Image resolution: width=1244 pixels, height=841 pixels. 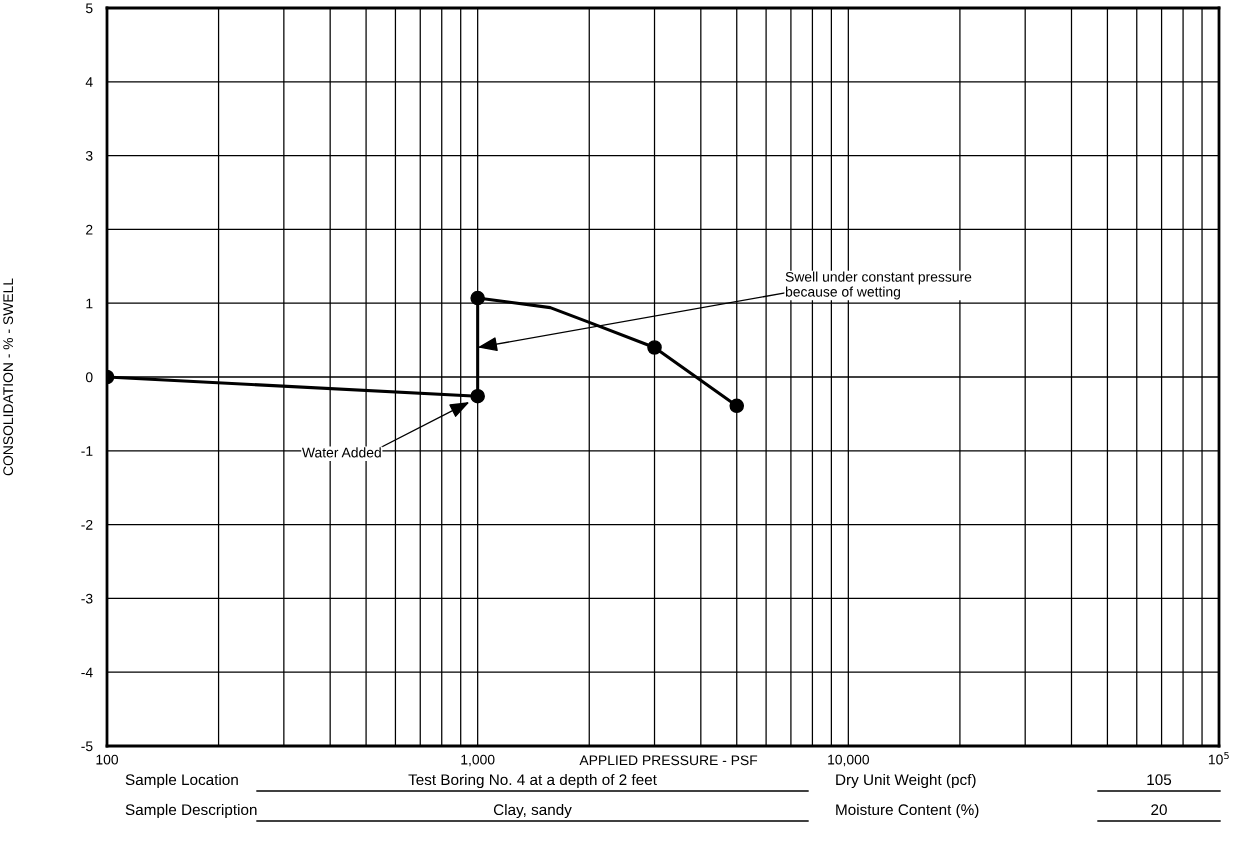 What do you see at coordinates (89, 303) in the screenshot?
I see `y-tick-label: 1` at bounding box center [89, 303].